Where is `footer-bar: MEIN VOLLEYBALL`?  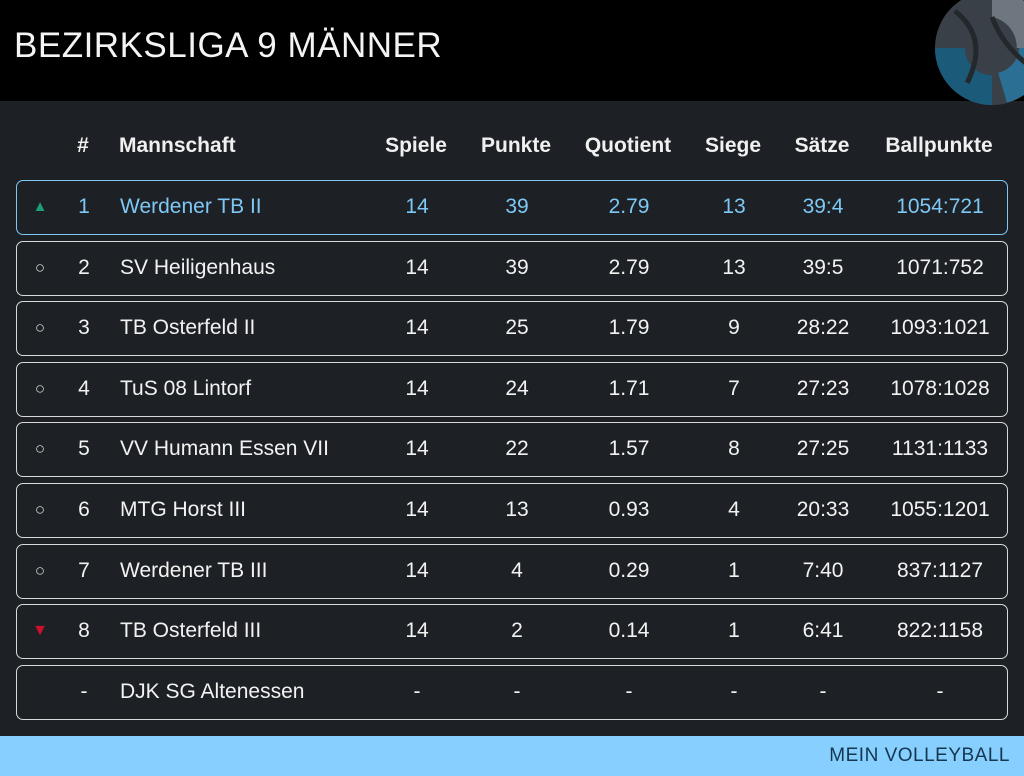 footer-bar: MEIN VOLLEYBALL is located at coordinates (512, 756).